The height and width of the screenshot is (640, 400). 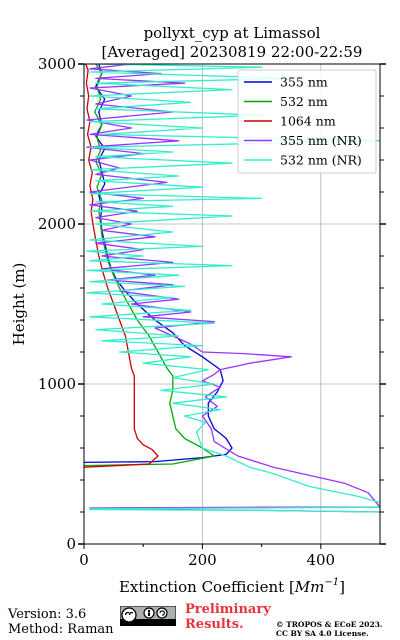 I want to click on x-axis-label: Extinction Coefficient [Mm−1], so click(x=232, y=586).